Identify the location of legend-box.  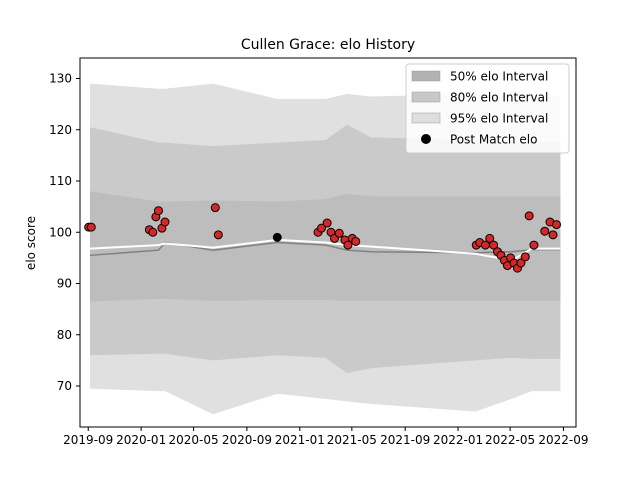
(487, 108).